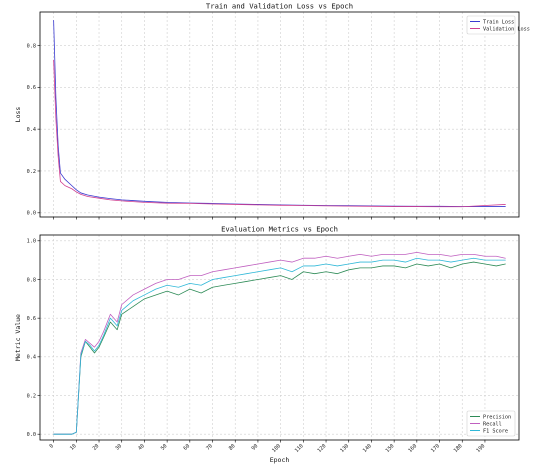 The height and width of the screenshot is (467, 550). What do you see at coordinates (232, 447) in the screenshot?
I see `x-tick-label: 80` at bounding box center [232, 447].